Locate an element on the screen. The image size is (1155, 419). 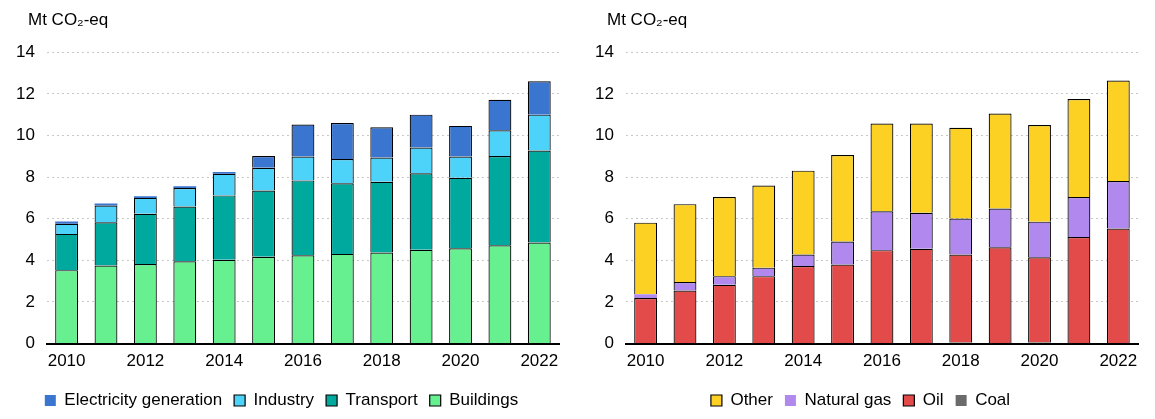
legend-label: Transport is located at coordinates (381, 400).